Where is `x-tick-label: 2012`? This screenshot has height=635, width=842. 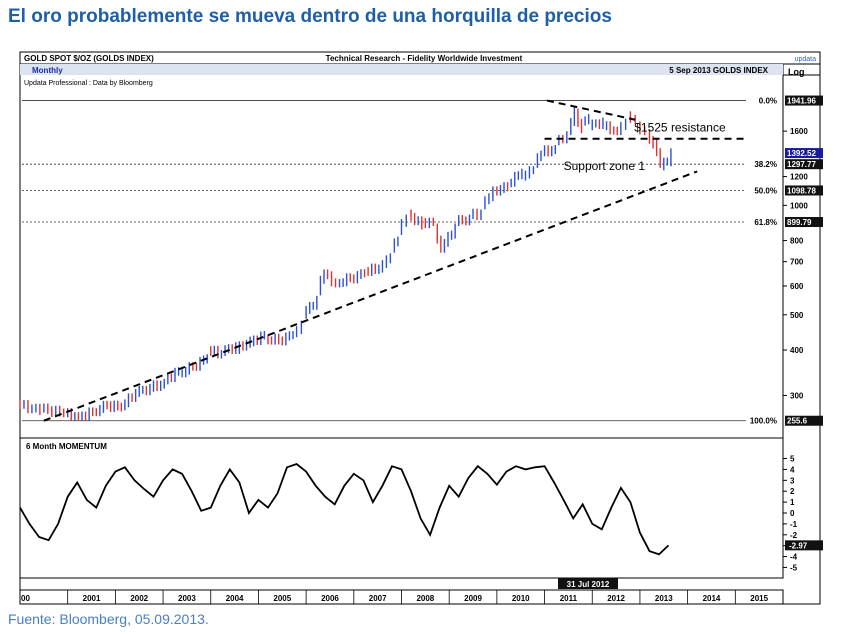 x-tick-label: 2012 is located at coordinates (616, 598).